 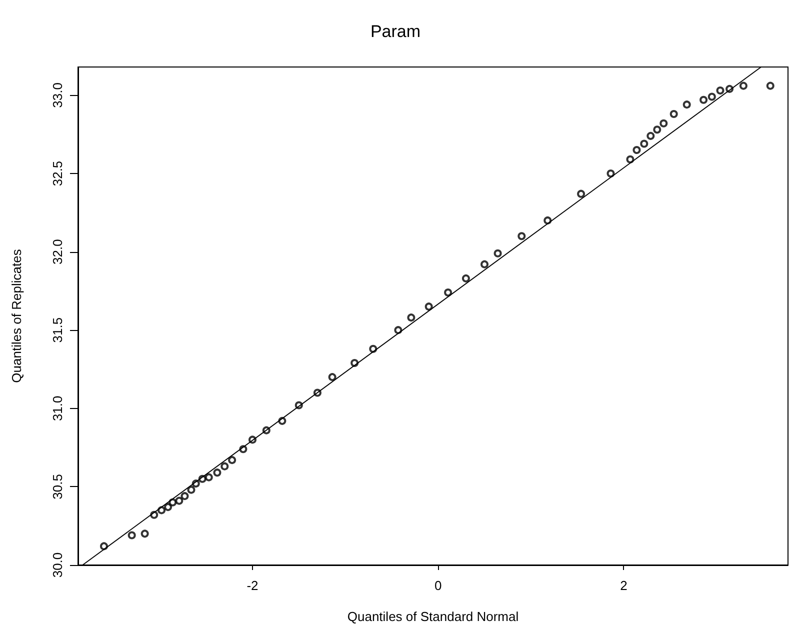 What do you see at coordinates (57, 95) in the screenshot?
I see `y-tick-label: 33.0` at bounding box center [57, 95].